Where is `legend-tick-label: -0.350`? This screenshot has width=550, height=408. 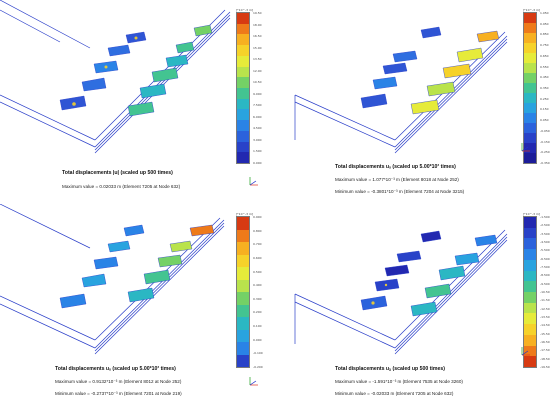
legend-tick-label: -0.350 is located at coordinates (545, 163).